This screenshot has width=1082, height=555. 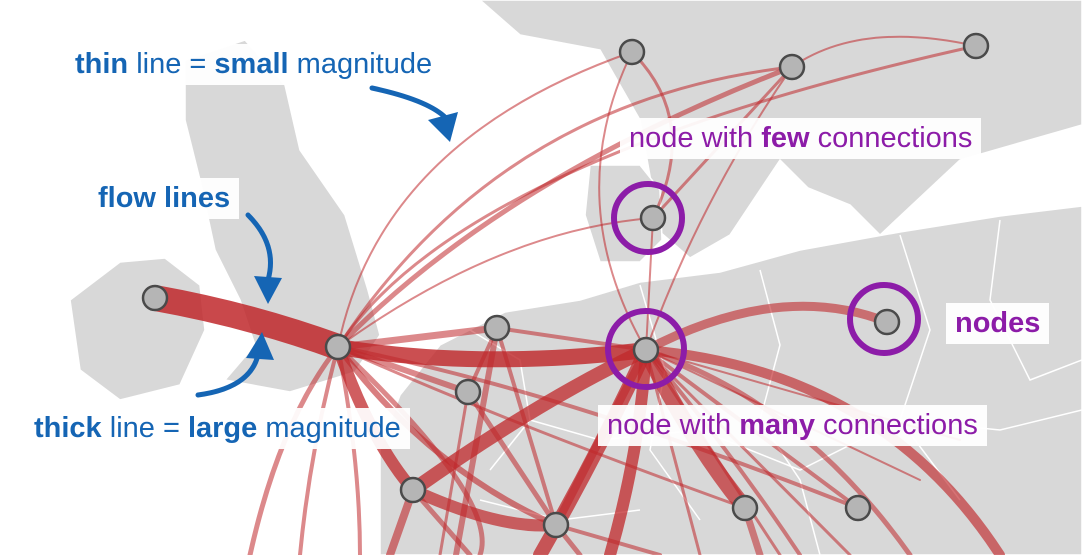 What do you see at coordinates (900, 425) in the screenshot?
I see `many-post: connections` at bounding box center [900, 425].